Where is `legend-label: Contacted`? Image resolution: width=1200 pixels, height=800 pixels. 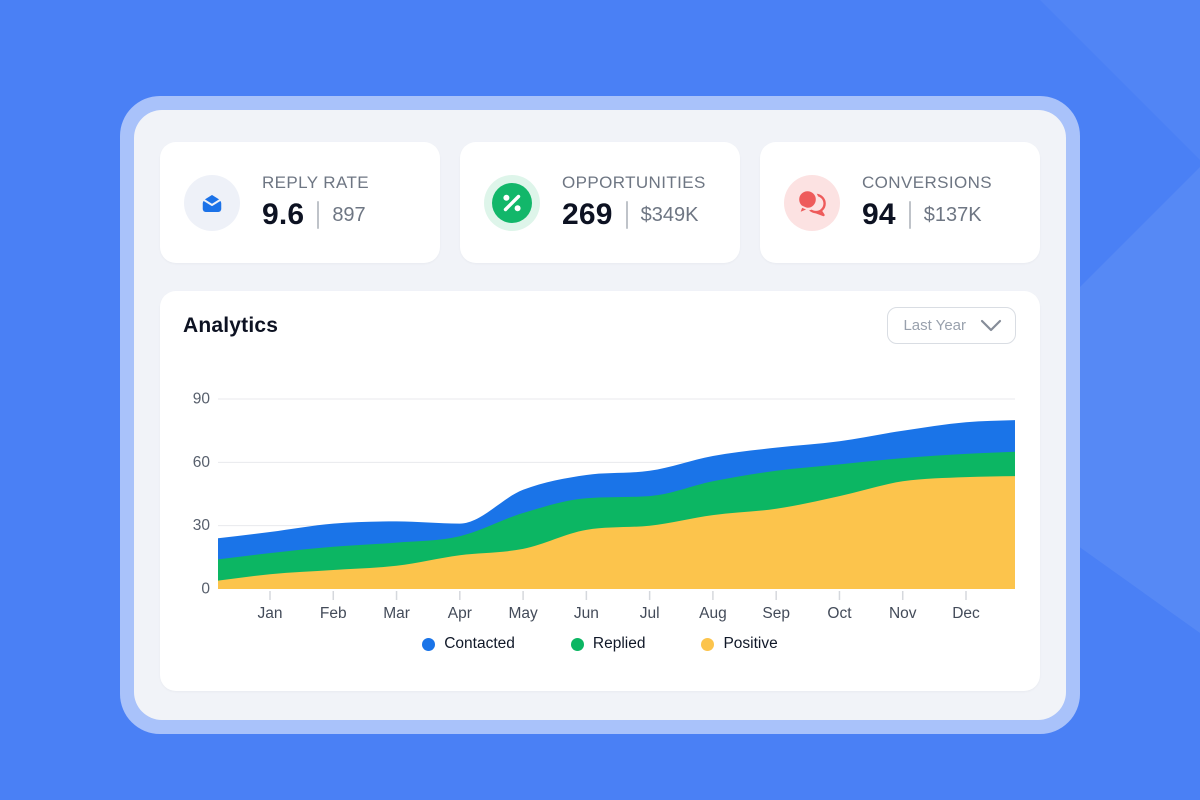
legend-label: Contacted is located at coordinates (479, 643).